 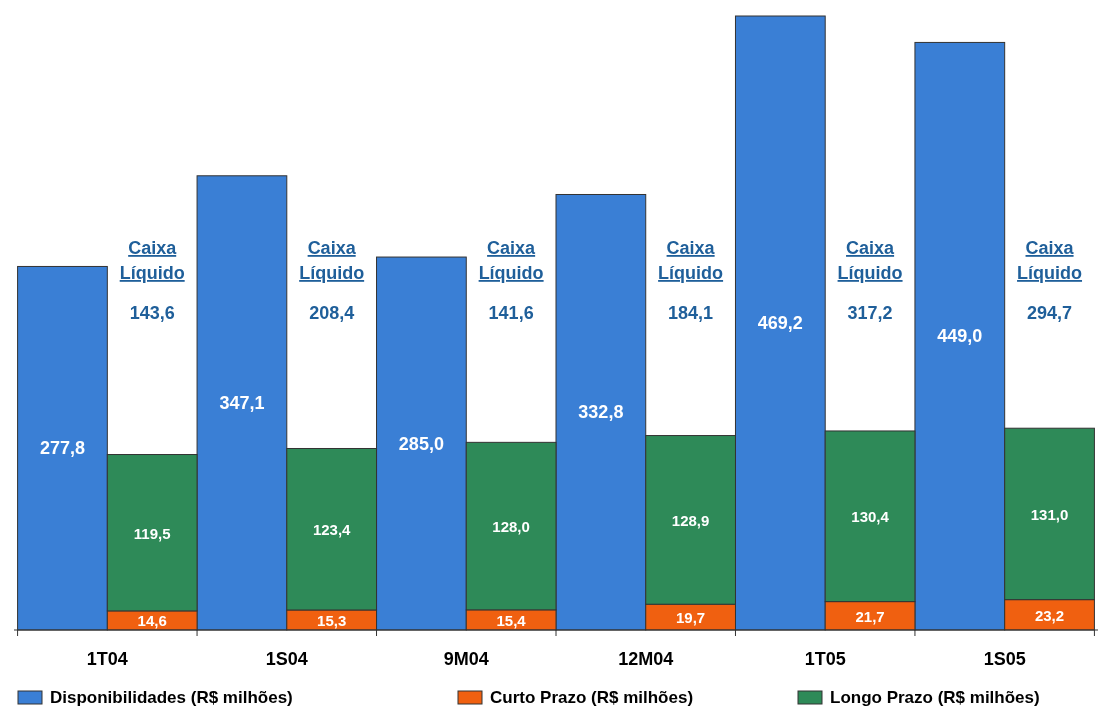 I want to click on annotation: 184,1, so click(x=691, y=313).